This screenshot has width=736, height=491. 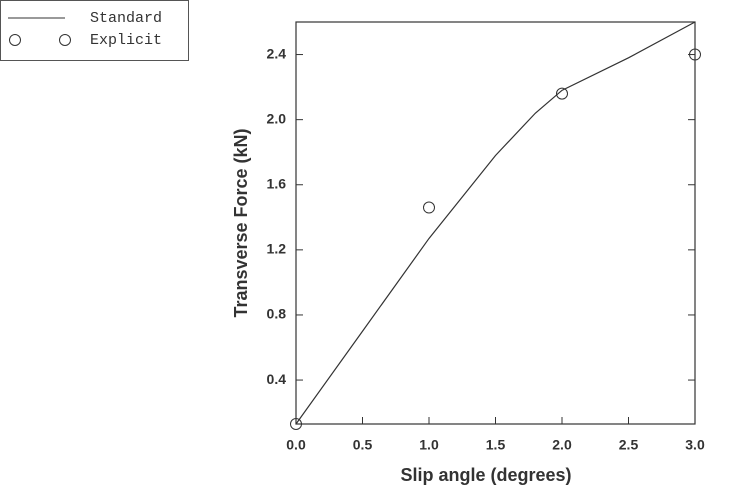 I want to click on y-tick-label: 2.4, so click(x=277, y=53).